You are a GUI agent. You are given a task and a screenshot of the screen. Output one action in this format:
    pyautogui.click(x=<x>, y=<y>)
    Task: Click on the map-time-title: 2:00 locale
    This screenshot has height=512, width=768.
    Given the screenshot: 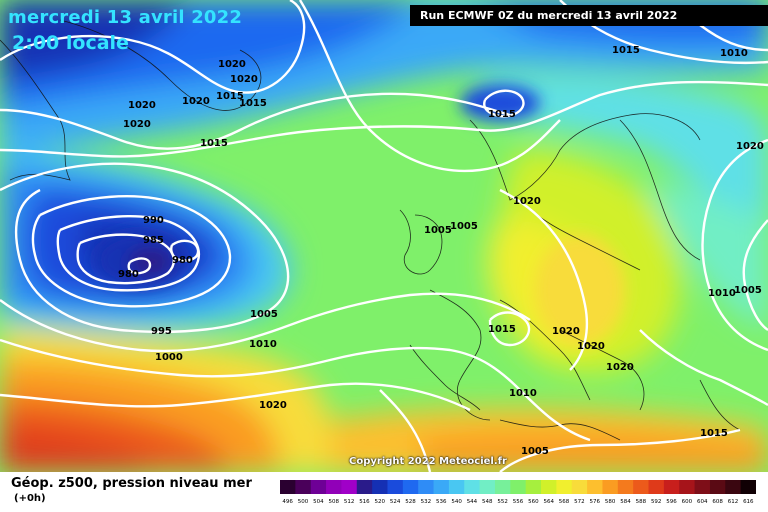 What is the action you would take?
    pyautogui.click(x=70, y=43)
    